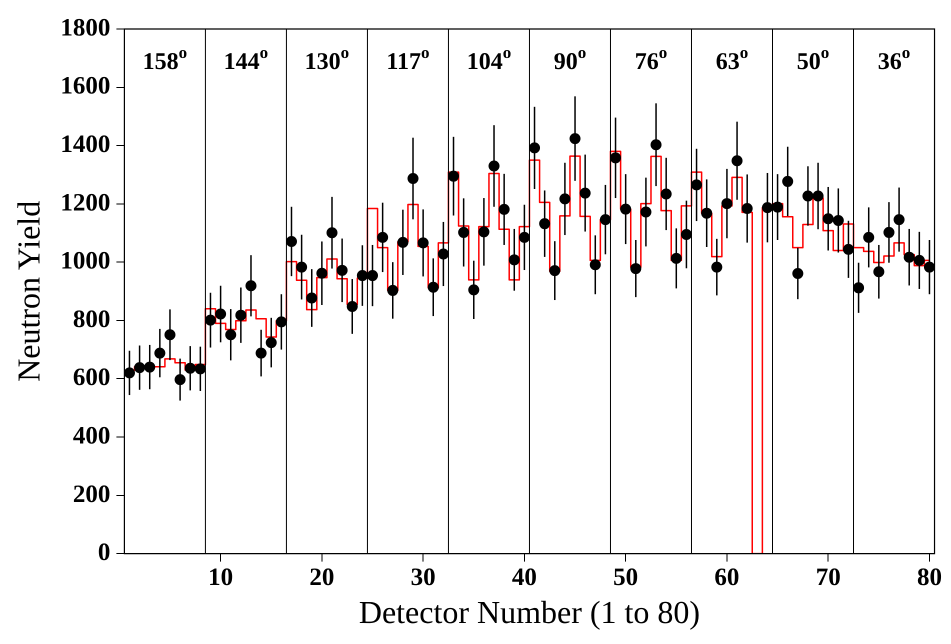 This screenshot has height=644, width=951. I want to click on y-tick-label: 800, so click(91, 319).